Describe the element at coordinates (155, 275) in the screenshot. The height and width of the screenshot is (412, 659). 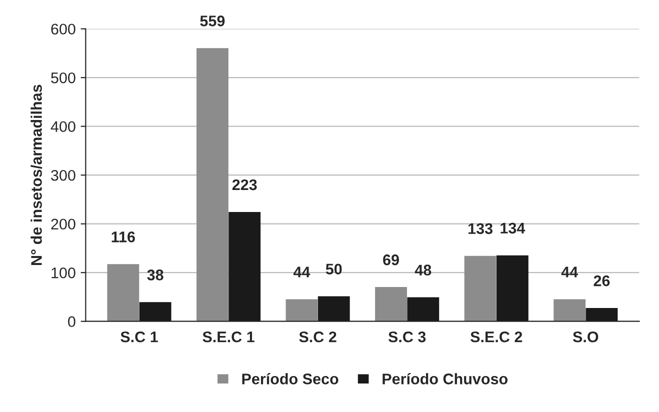
I see `data-label: 38` at that location.